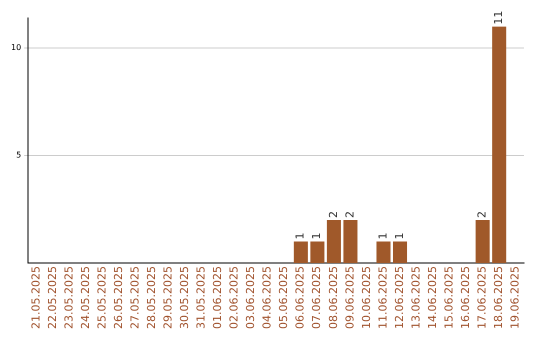 The image size is (540, 340). Describe the element at coordinates (85, 298) in the screenshot. I see `x-tick-label: 24.05.2025` at that location.